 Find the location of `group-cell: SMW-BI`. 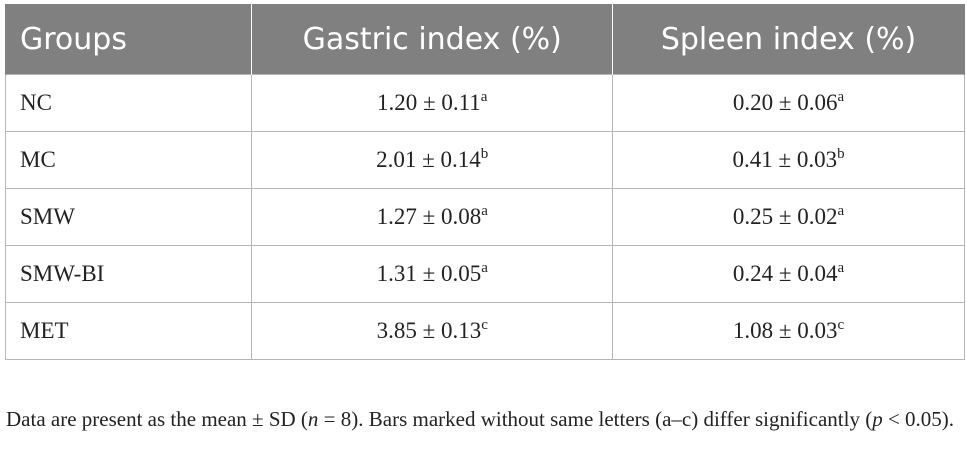

group-cell: SMW-BI is located at coordinates (128, 274).